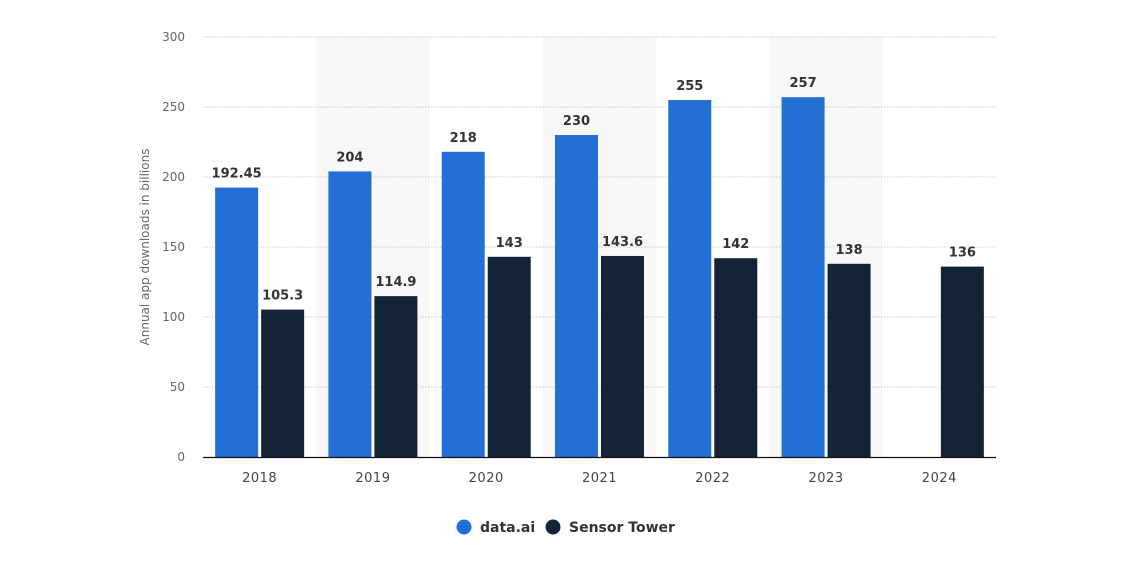 Image resolution: width=1140 pixels, height=571 pixels. Describe the element at coordinates (464, 527) in the screenshot. I see `legend-marker-data-ai` at that location.